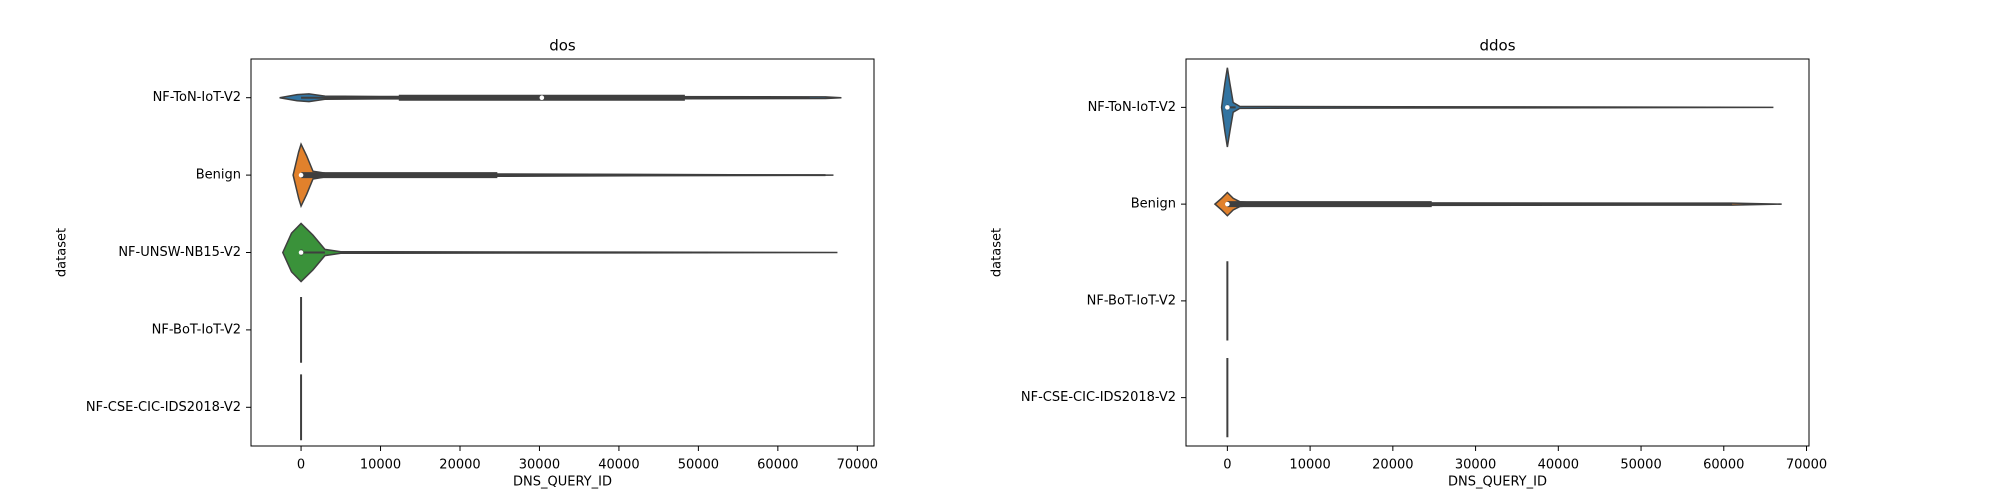 The height and width of the screenshot is (500, 2000). What do you see at coordinates (562, 46) in the screenshot?
I see `chart-title: dos` at bounding box center [562, 46].